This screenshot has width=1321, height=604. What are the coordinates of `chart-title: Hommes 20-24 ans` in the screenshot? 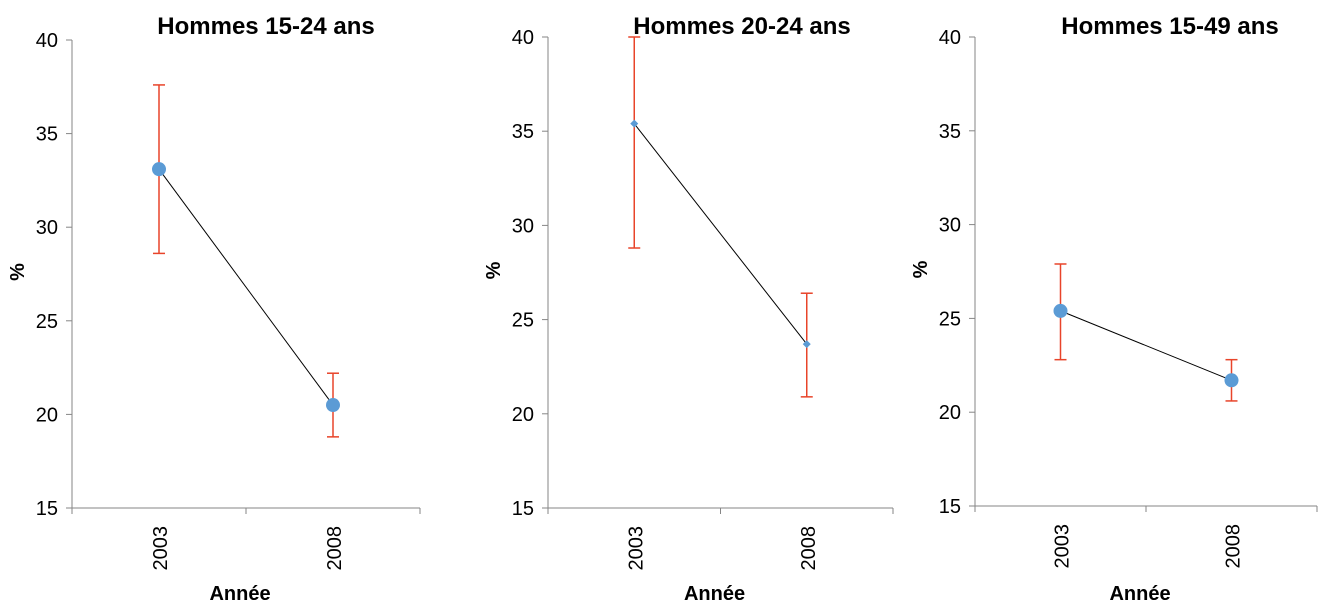 It's located at (741, 26).